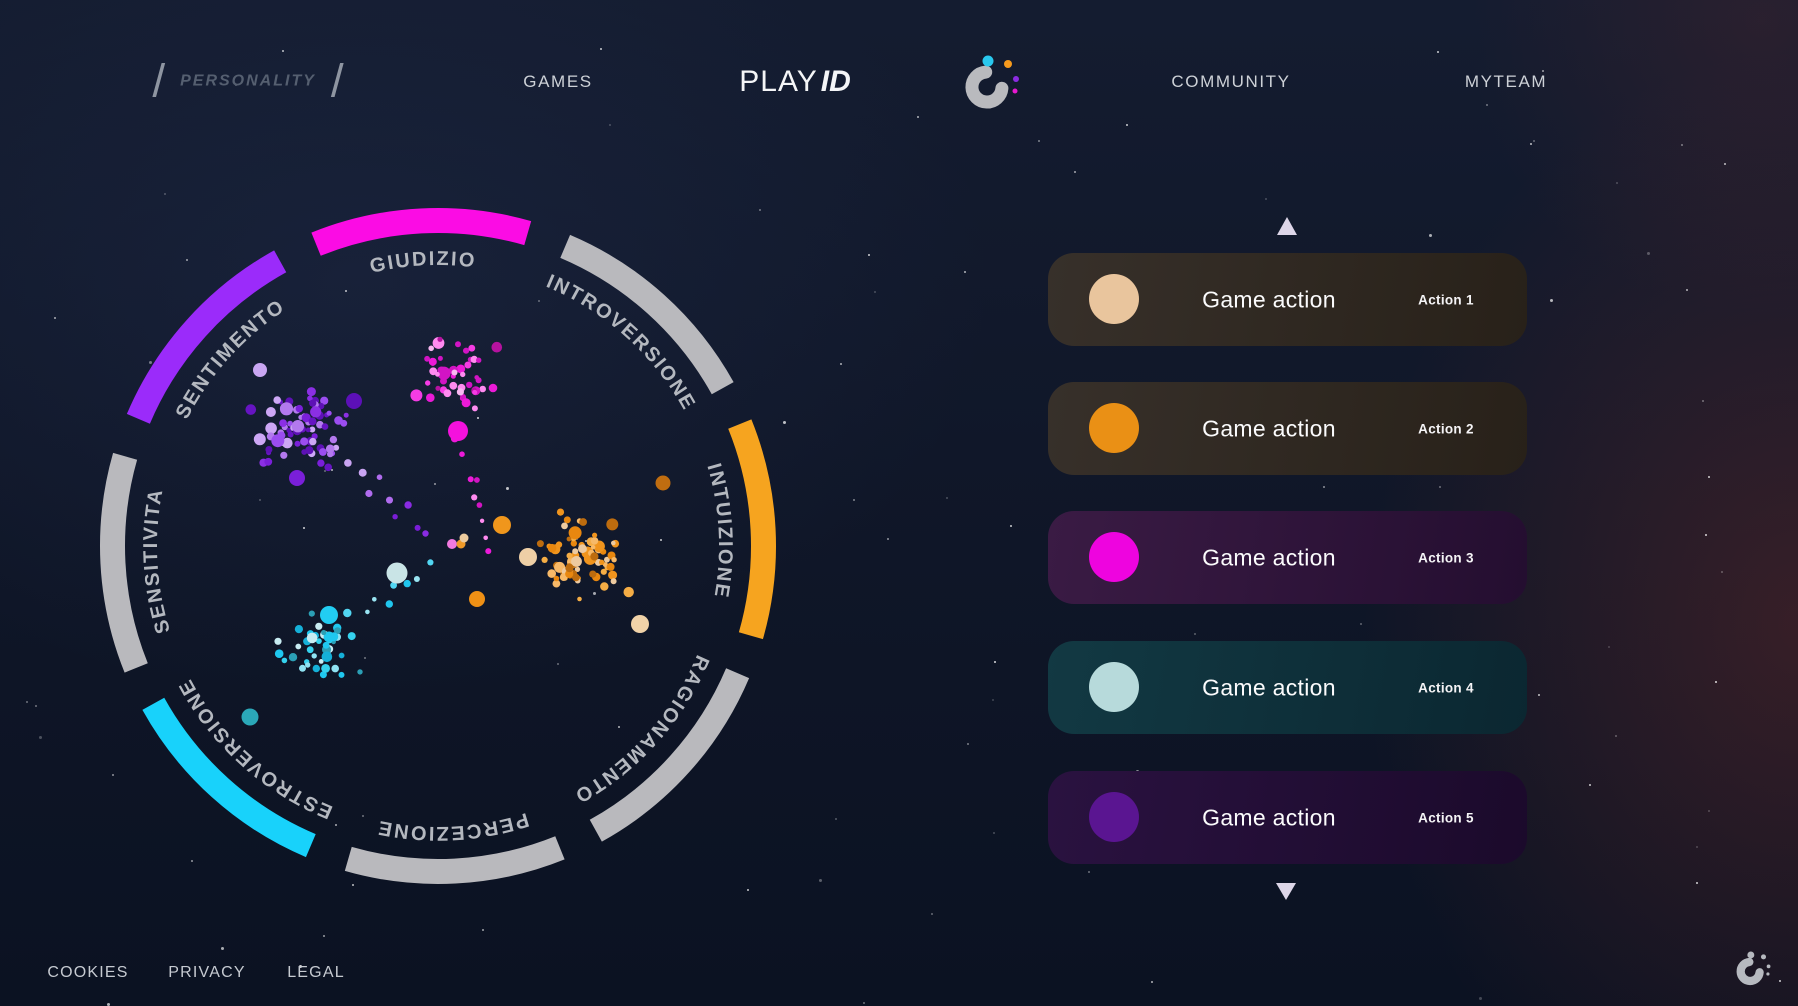 The width and height of the screenshot is (1798, 1006). I want to click on wheel-label-percezione: PERCEZIONE, so click(452, 826).